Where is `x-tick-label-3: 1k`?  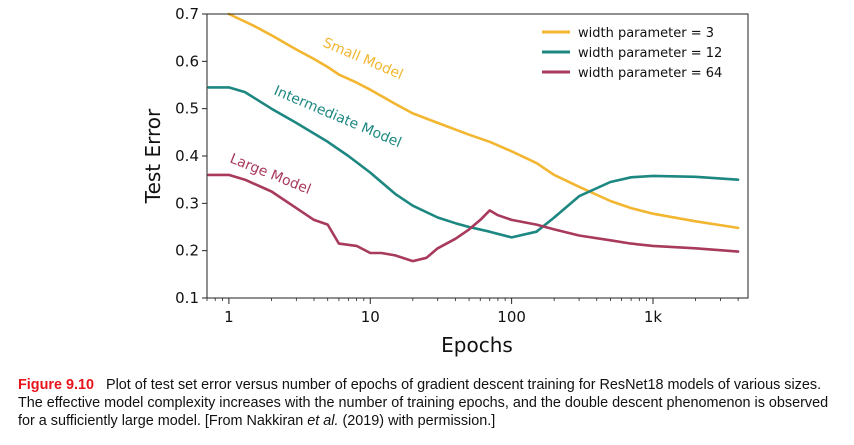 x-tick-label-3: 1k is located at coordinates (653, 317).